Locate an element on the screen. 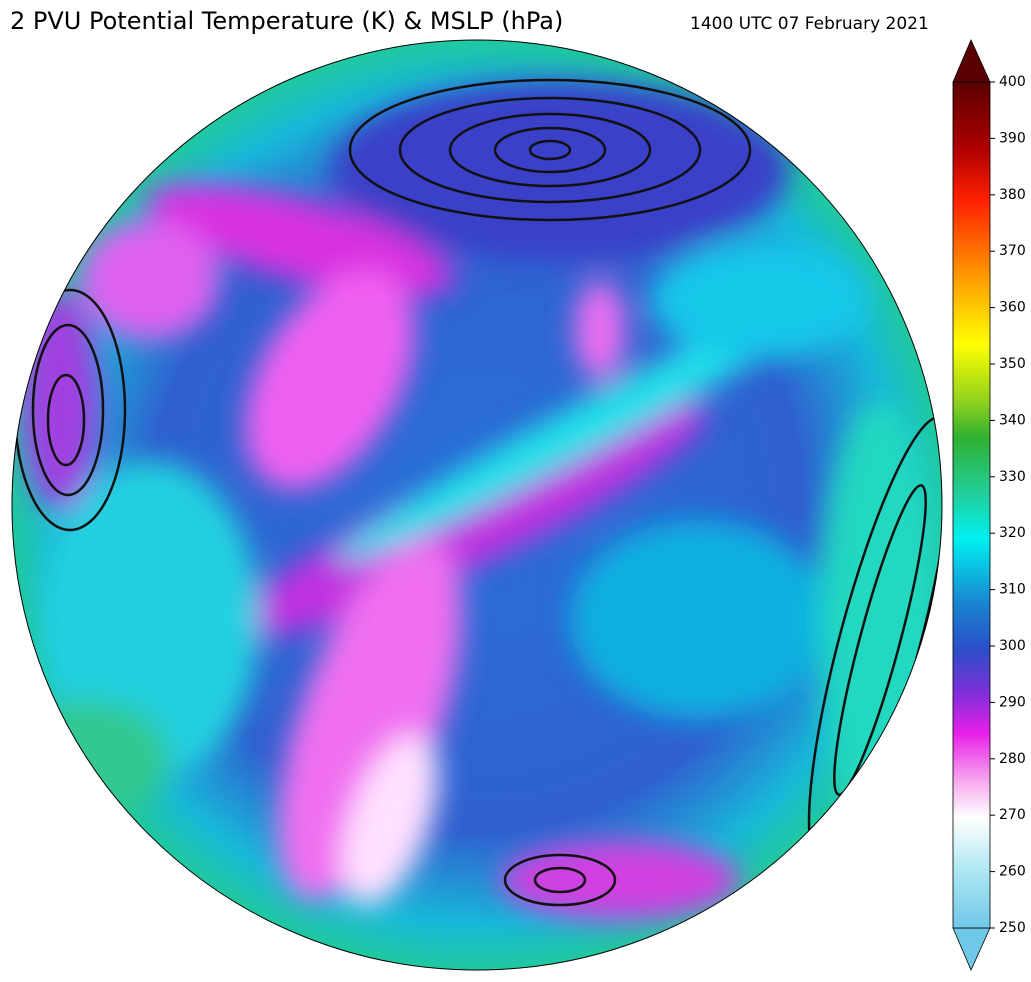 This screenshot has height=982, width=1031. timestamp: 1400 UTC 07 February 2021 is located at coordinates (809, 24).